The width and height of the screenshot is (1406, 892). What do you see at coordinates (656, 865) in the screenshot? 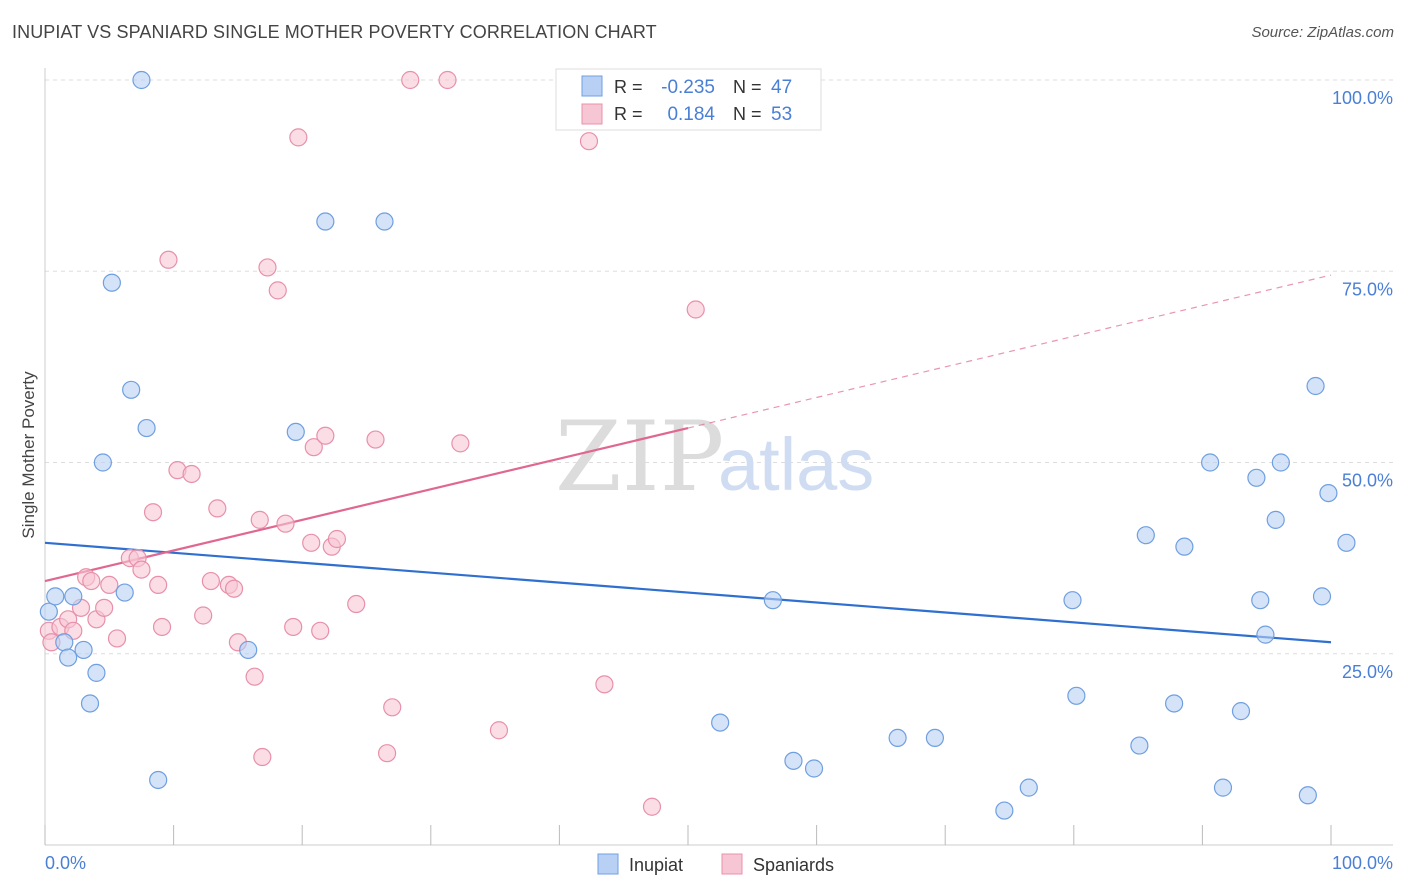
I see `legend-inupiat-label: Inupiat` at bounding box center [656, 865].